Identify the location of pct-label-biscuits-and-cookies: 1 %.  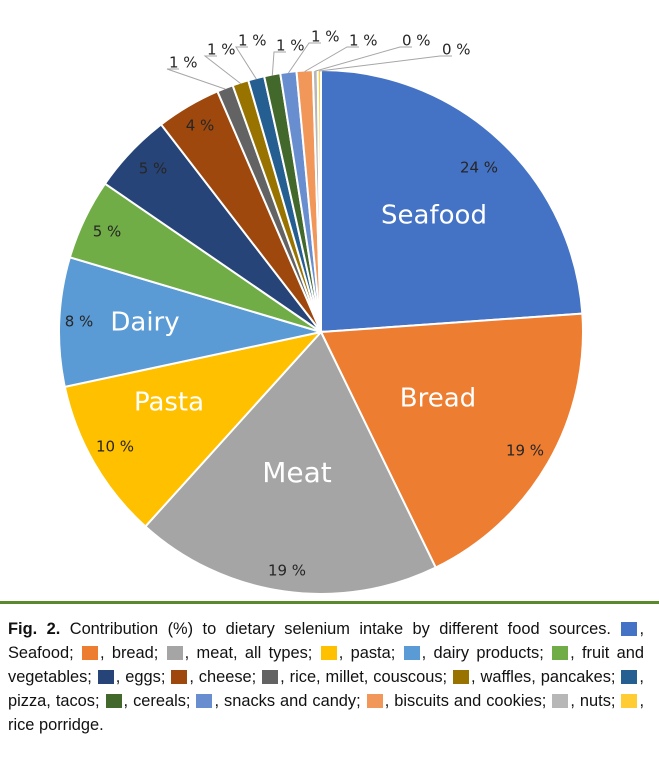
(363, 41).